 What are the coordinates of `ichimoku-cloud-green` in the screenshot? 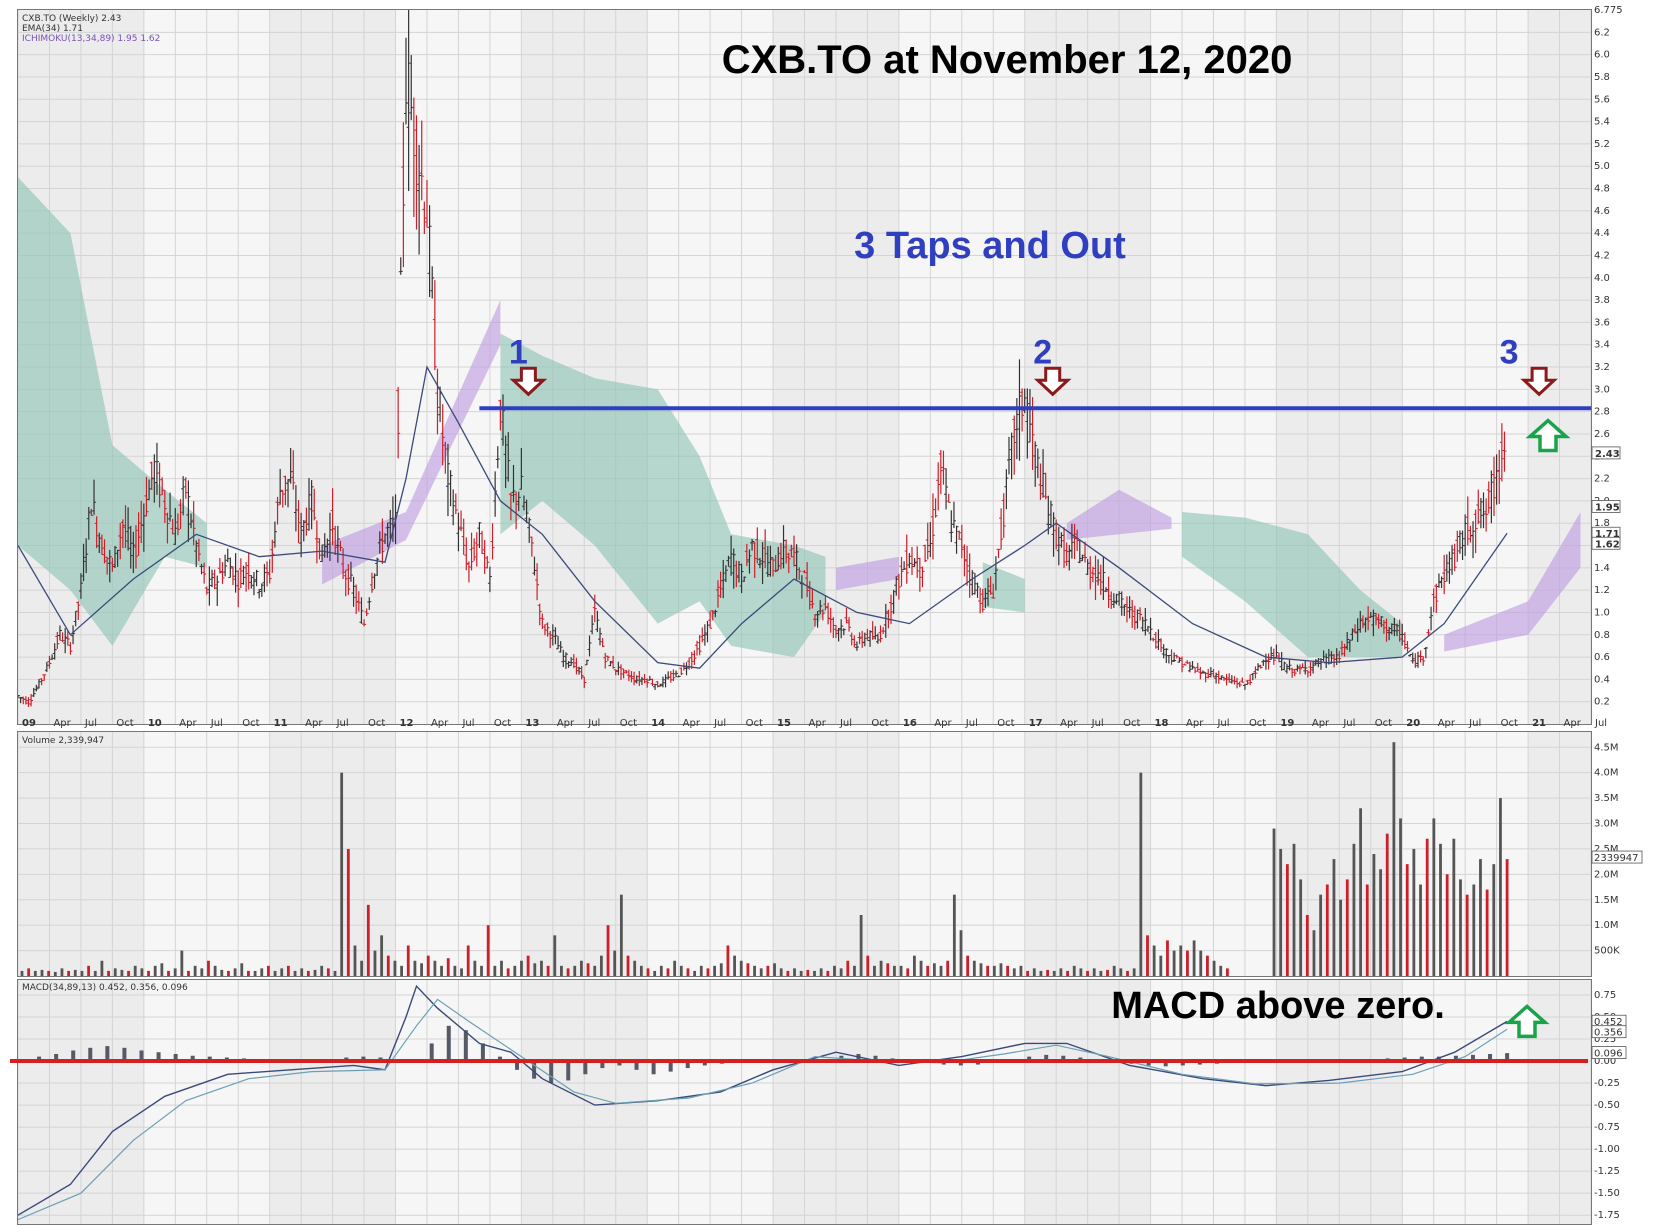 It's located at (663, 495).